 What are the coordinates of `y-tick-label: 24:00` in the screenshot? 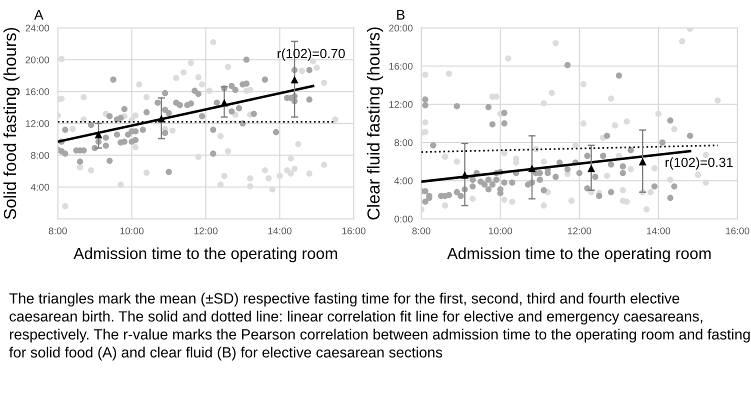 It's located at (38, 28).